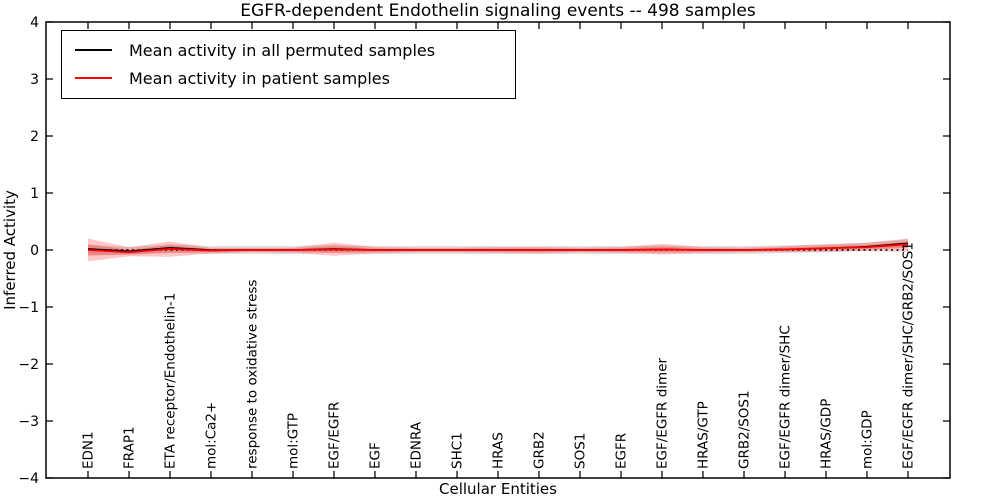 This screenshot has height=500, width=1000. I want to click on patient-mean-line, so click(498, 248).